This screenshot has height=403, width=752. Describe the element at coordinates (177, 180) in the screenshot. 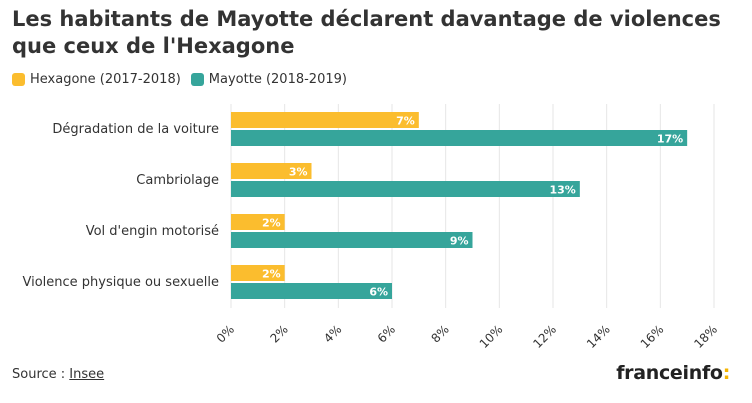

I see `category-label-1: Cambriolage` at that location.